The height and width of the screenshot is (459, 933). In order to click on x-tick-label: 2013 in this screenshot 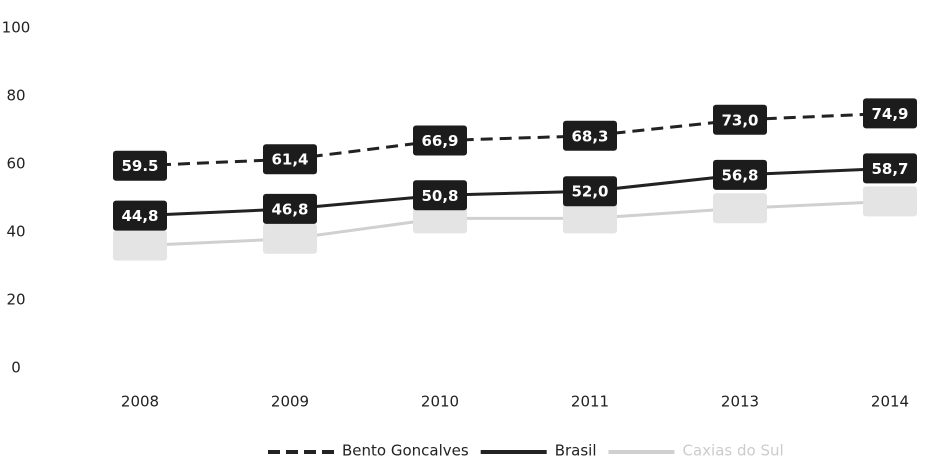, I will do `click(740, 402)`.